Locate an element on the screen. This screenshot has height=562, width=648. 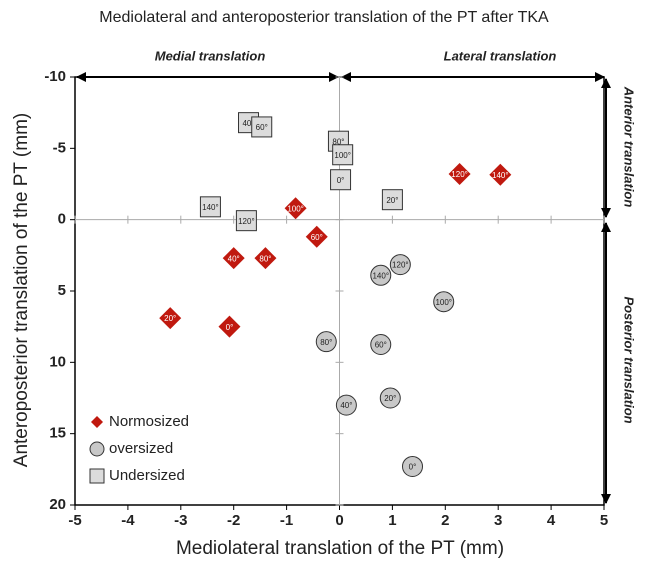
x-tick-label: -4 is located at coordinates (128, 520).